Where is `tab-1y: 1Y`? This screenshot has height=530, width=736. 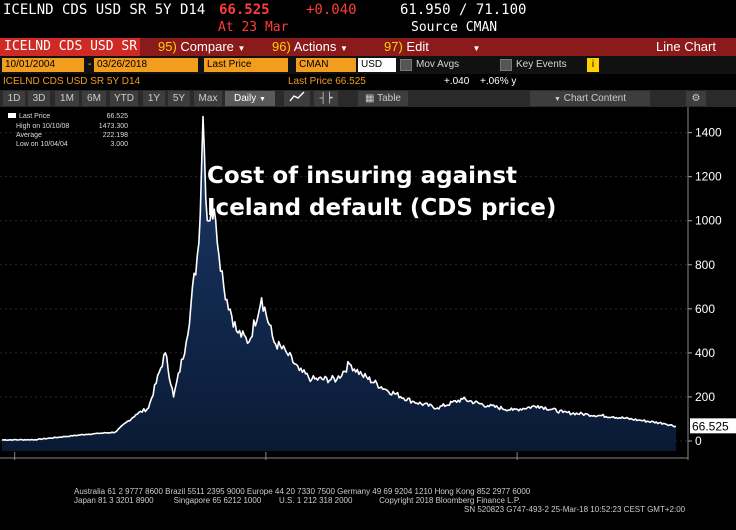 tab-1y: 1Y is located at coordinates (154, 98).